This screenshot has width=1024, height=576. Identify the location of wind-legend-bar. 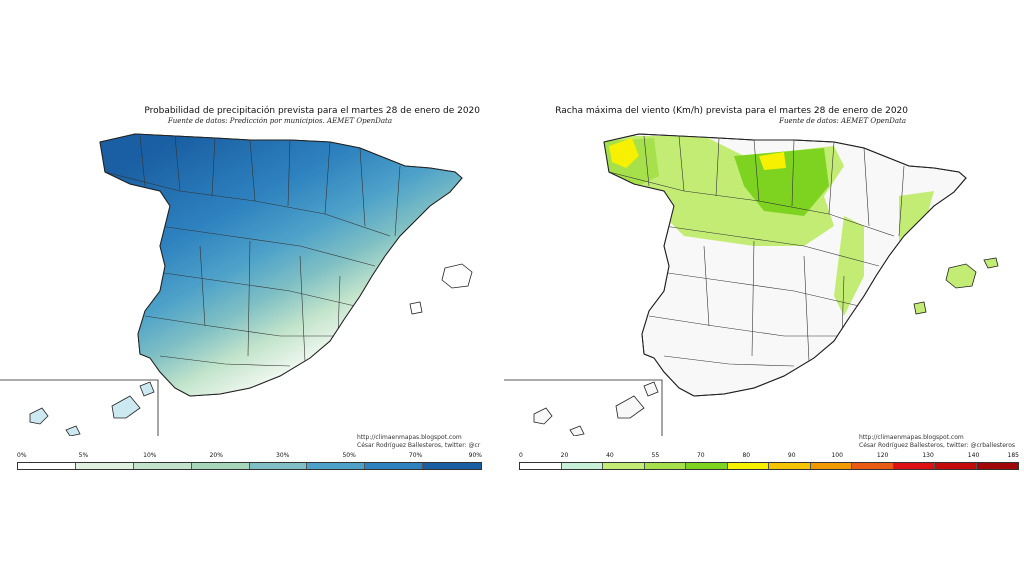
(769, 466).